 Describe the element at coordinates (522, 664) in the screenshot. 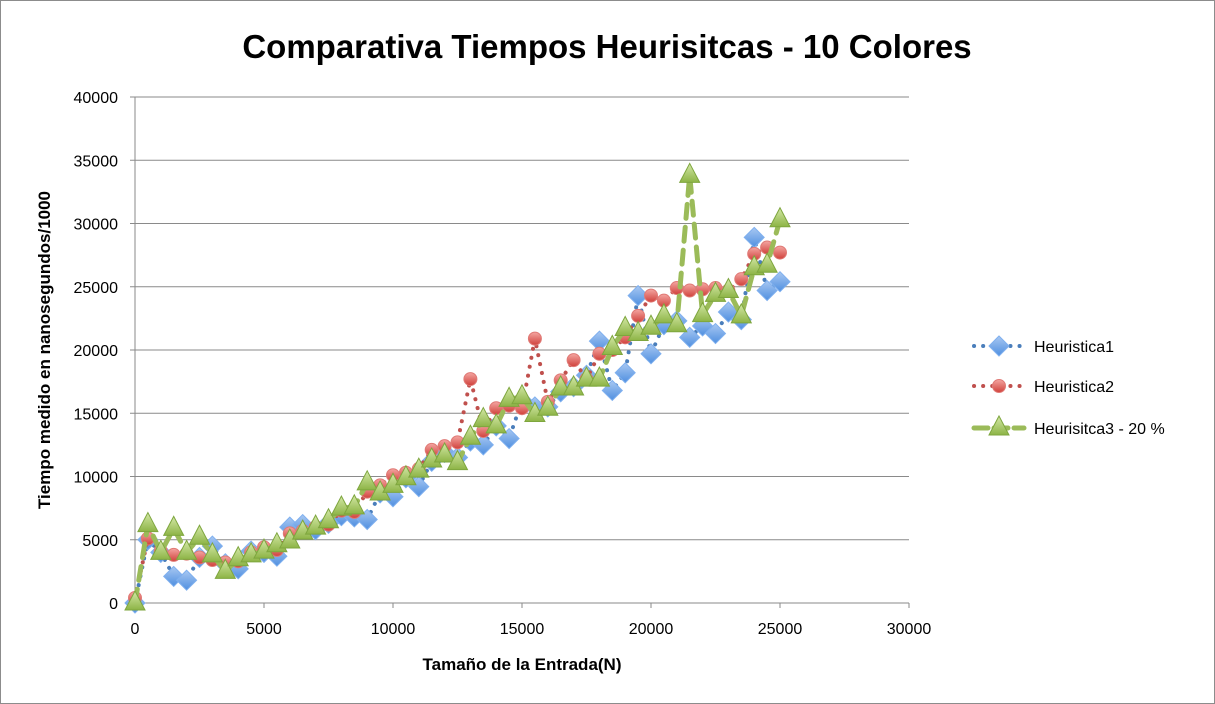

I see `x-axis-title: Tamaño de la Entrada(N)` at that location.